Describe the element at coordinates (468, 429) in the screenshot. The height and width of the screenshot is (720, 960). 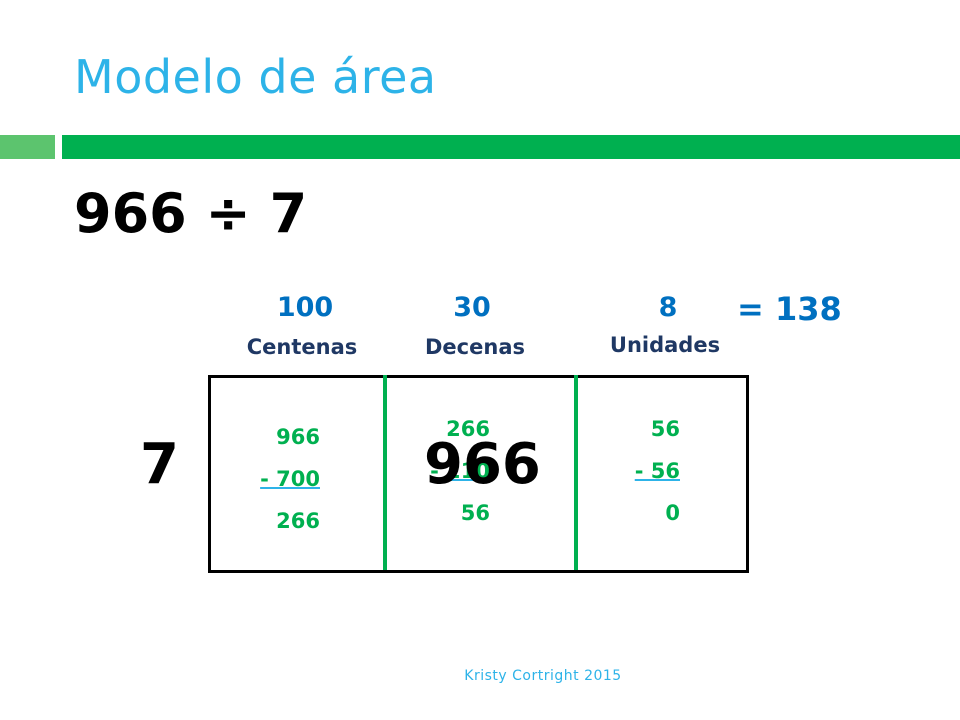
I see `tens-start: 266` at that location.